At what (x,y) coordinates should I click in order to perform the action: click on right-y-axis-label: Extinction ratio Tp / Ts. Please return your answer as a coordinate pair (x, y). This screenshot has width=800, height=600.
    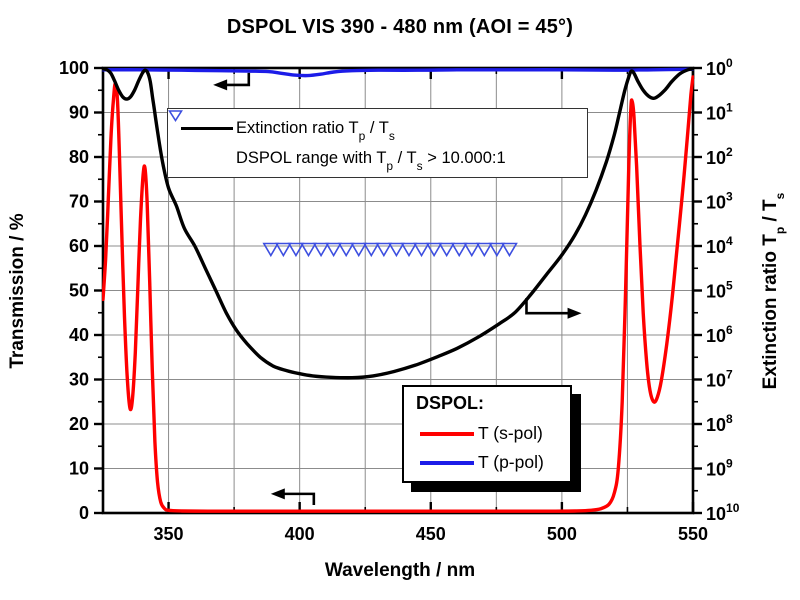
    Looking at the image, I should click on (773, 291).